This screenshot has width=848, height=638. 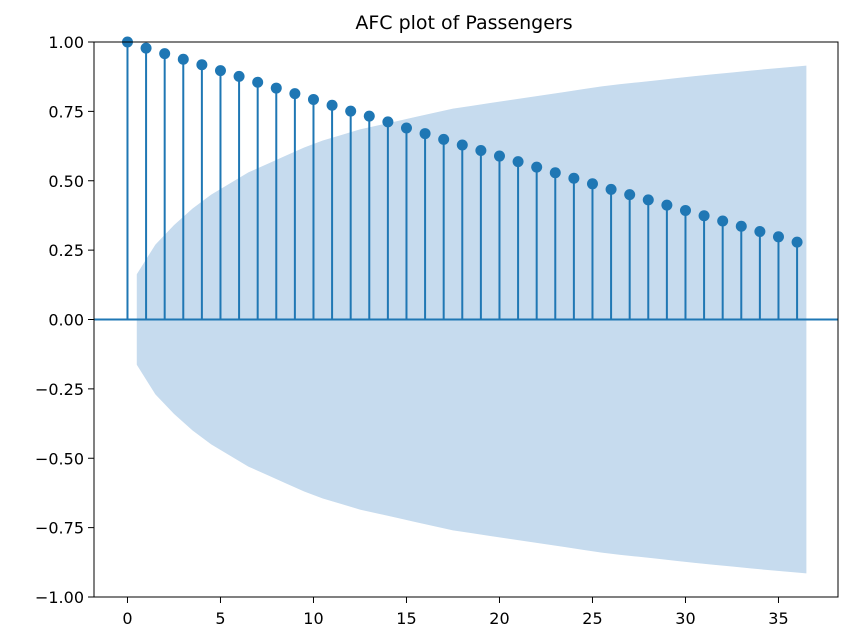 I want to click on y-tick-label: −0.50, so click(x=59, y=458).